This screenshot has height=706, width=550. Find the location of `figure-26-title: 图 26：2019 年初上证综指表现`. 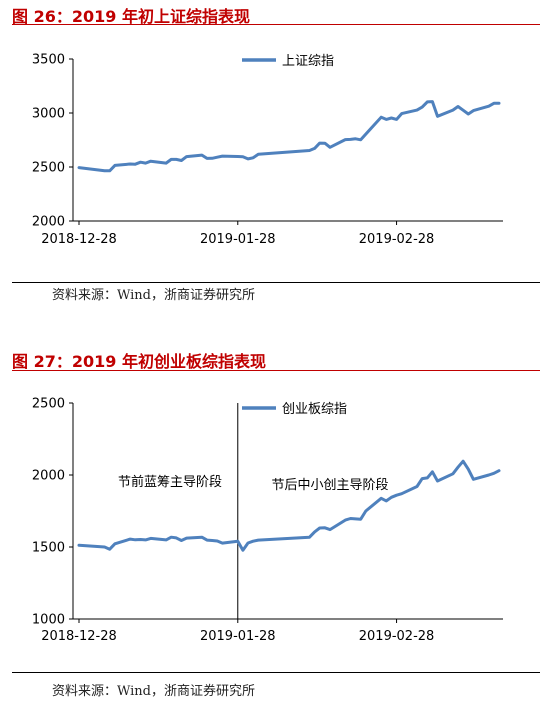

figure-26-title: 图 26：2019 年初上证综指表现 is located at coordinates (131, 16).